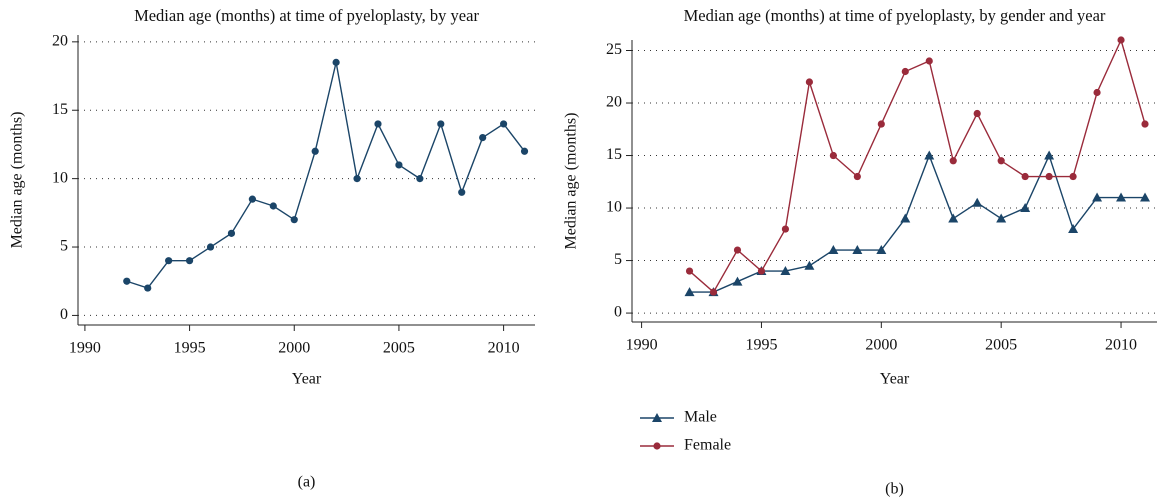  I want to click on caption: (a), so click(307, 482).